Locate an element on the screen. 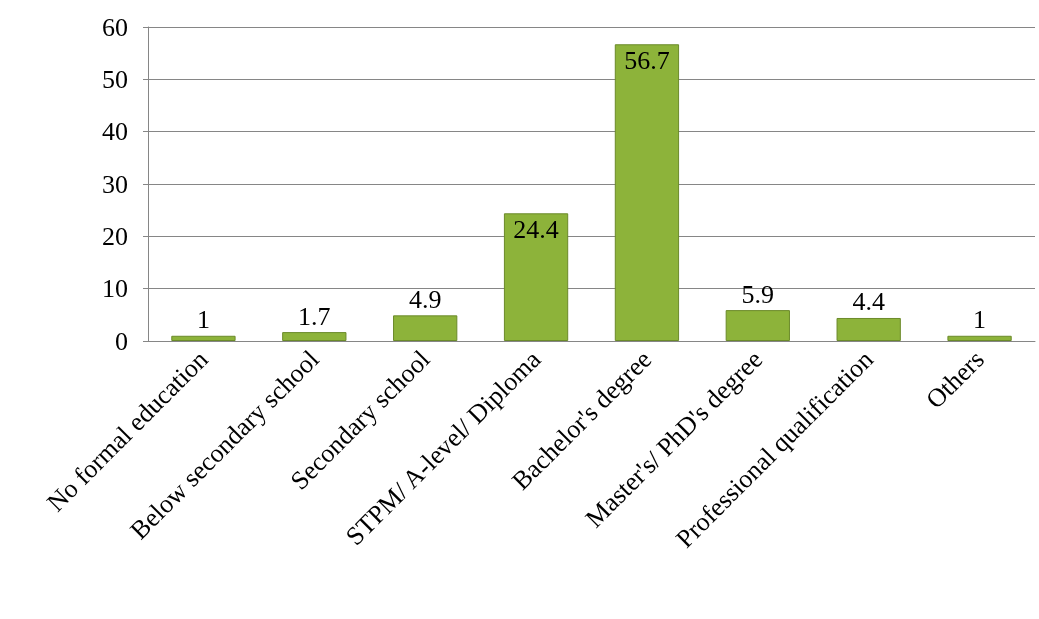  data-label: 56.7 is located at coordinates (647, 60).